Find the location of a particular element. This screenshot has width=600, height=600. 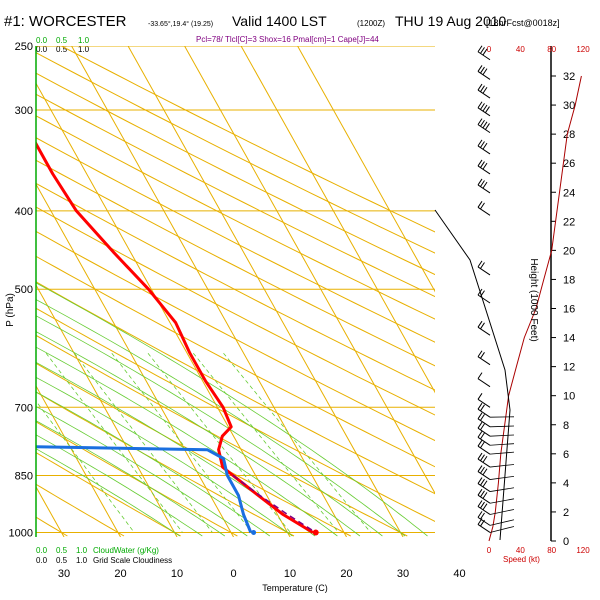

speed-tick-top-120: 120 is located at coordinates (583, 49).